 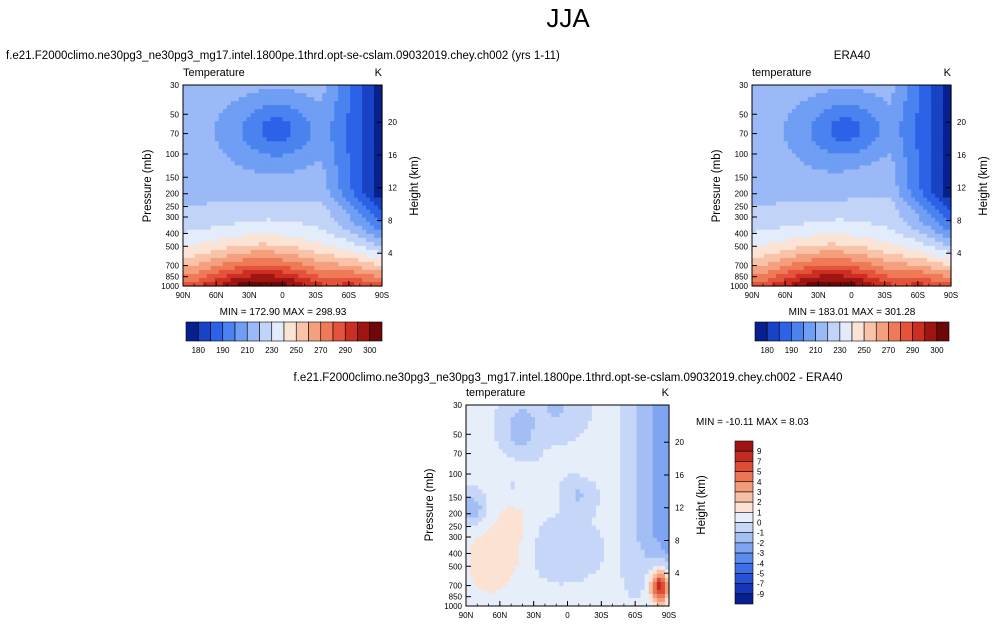 What do you see at coordinates (266, 331) in the screenshot?
I see `colorbar-swatch` at bounding box center [266, 331].